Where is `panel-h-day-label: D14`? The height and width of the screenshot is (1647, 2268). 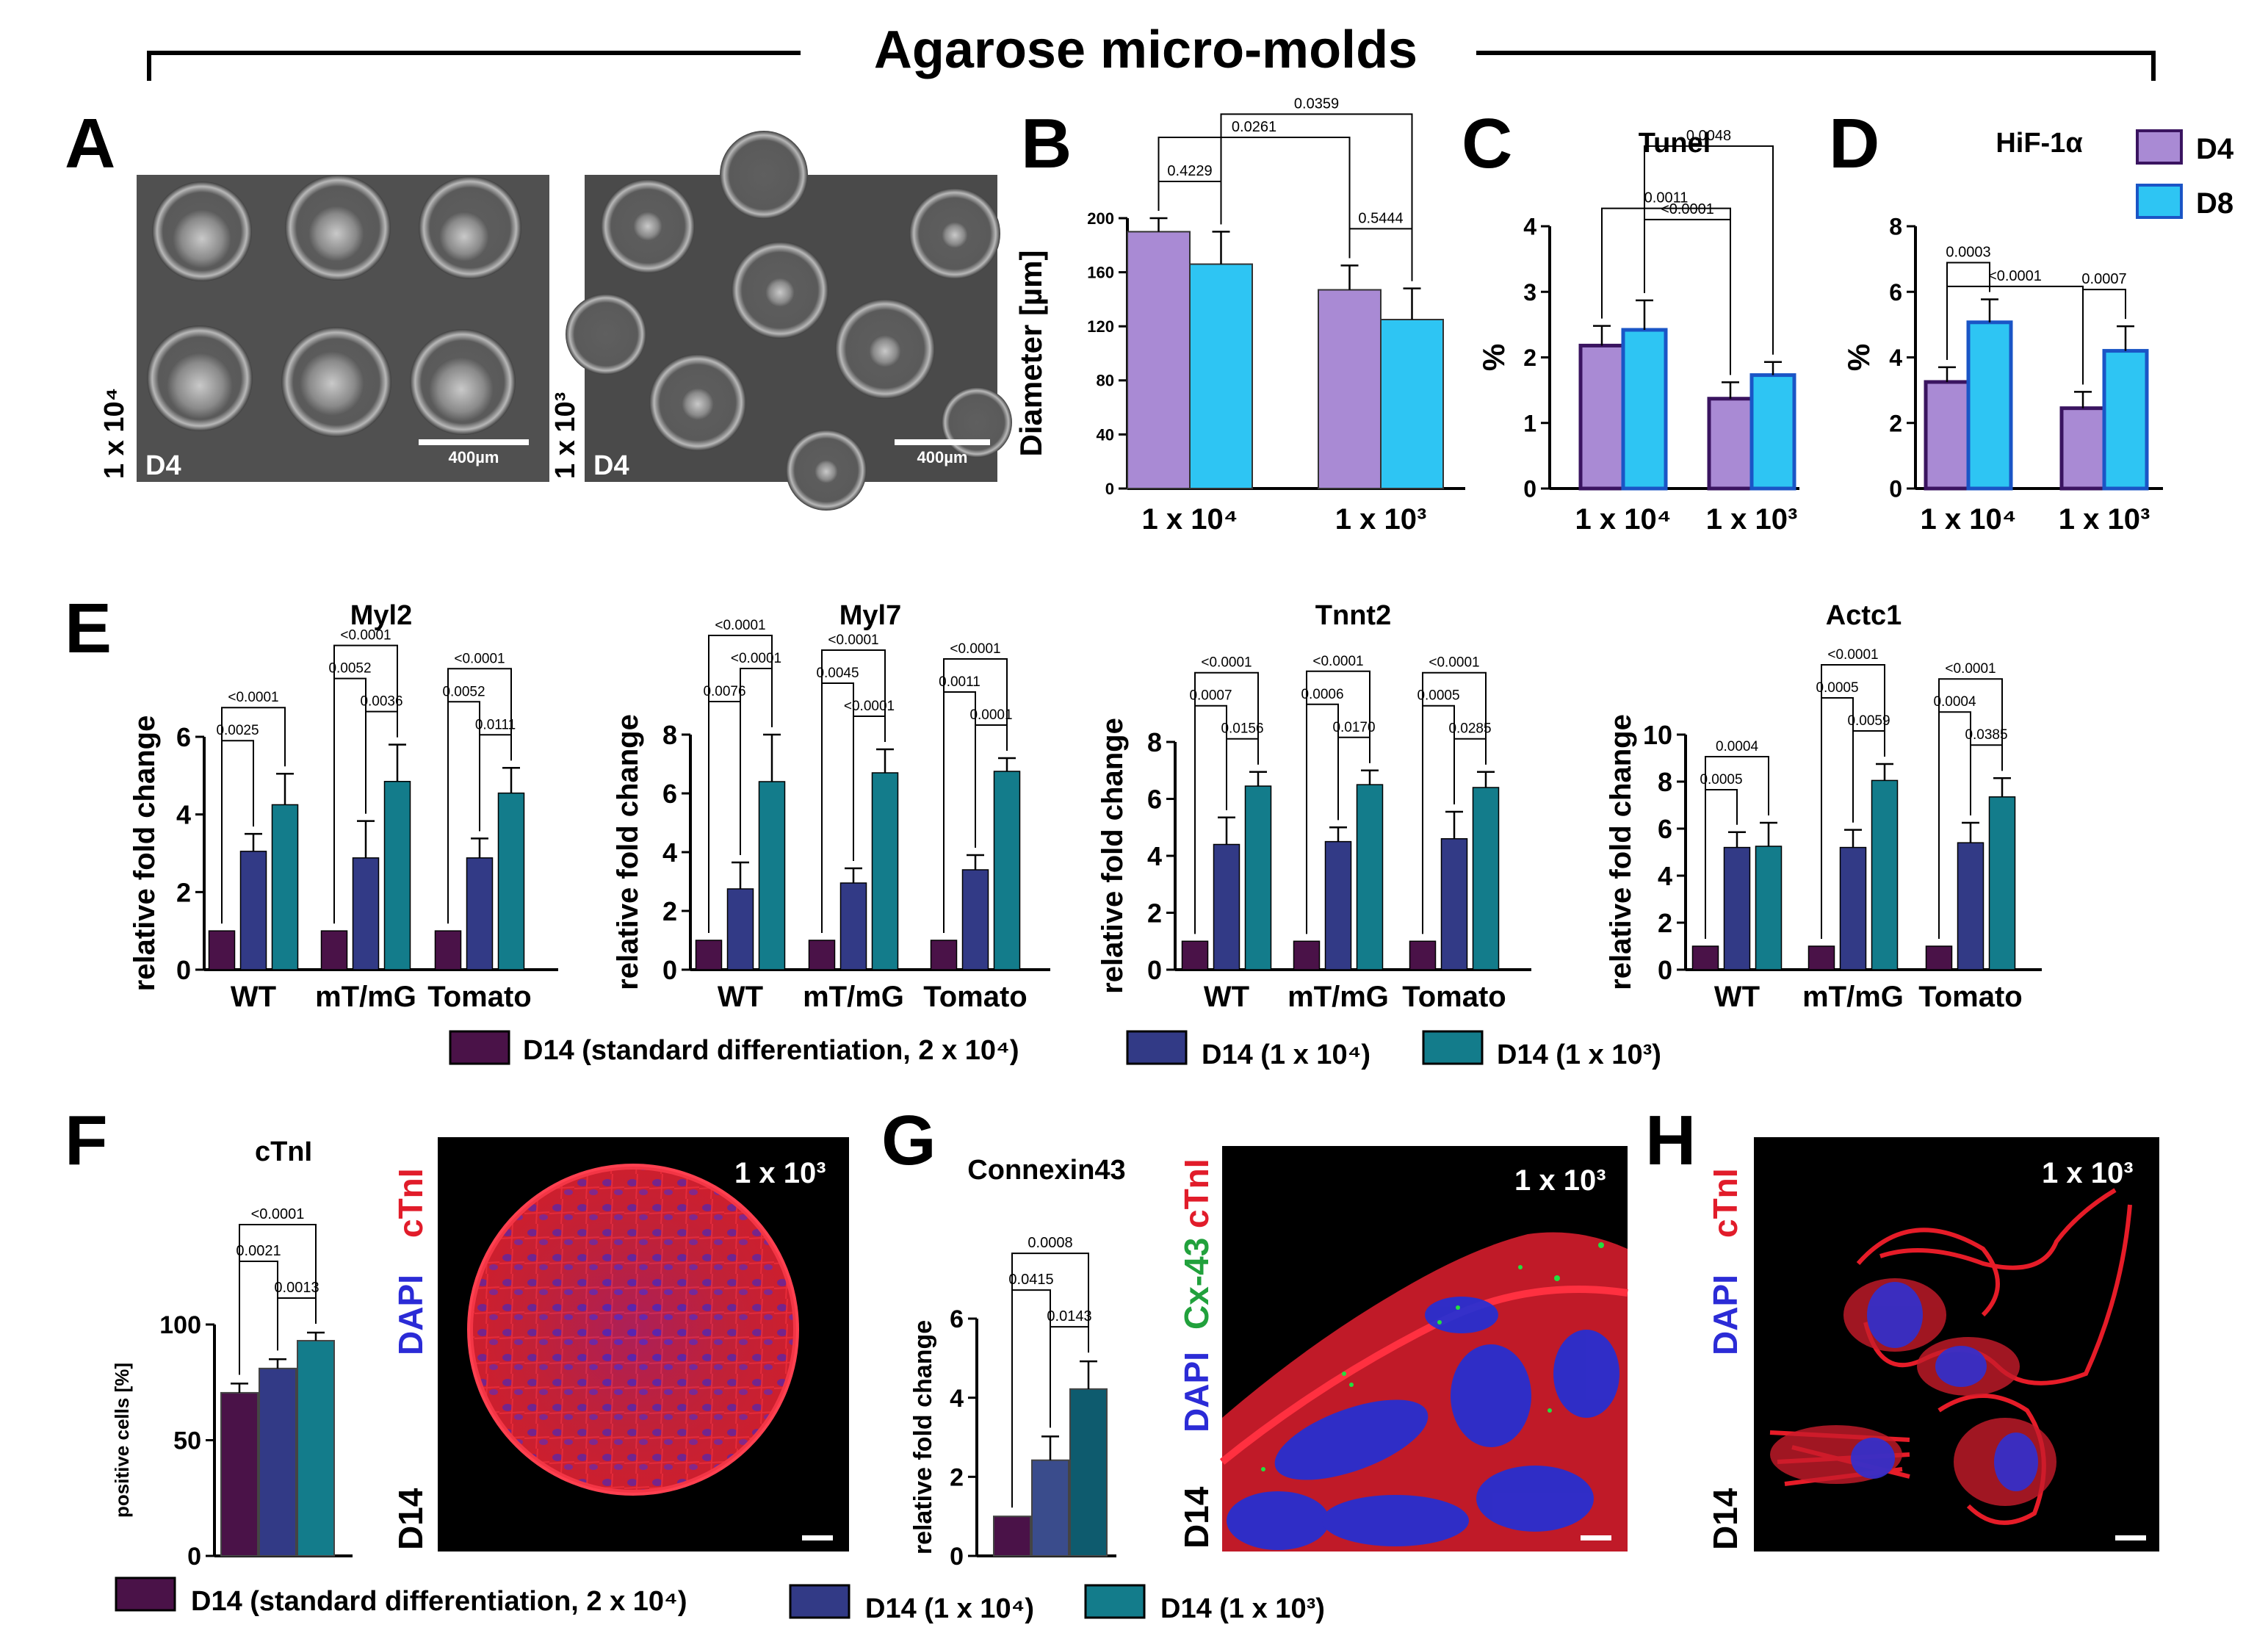
panel-h-day-label: D14 is located at coordinates (1725, 1519).